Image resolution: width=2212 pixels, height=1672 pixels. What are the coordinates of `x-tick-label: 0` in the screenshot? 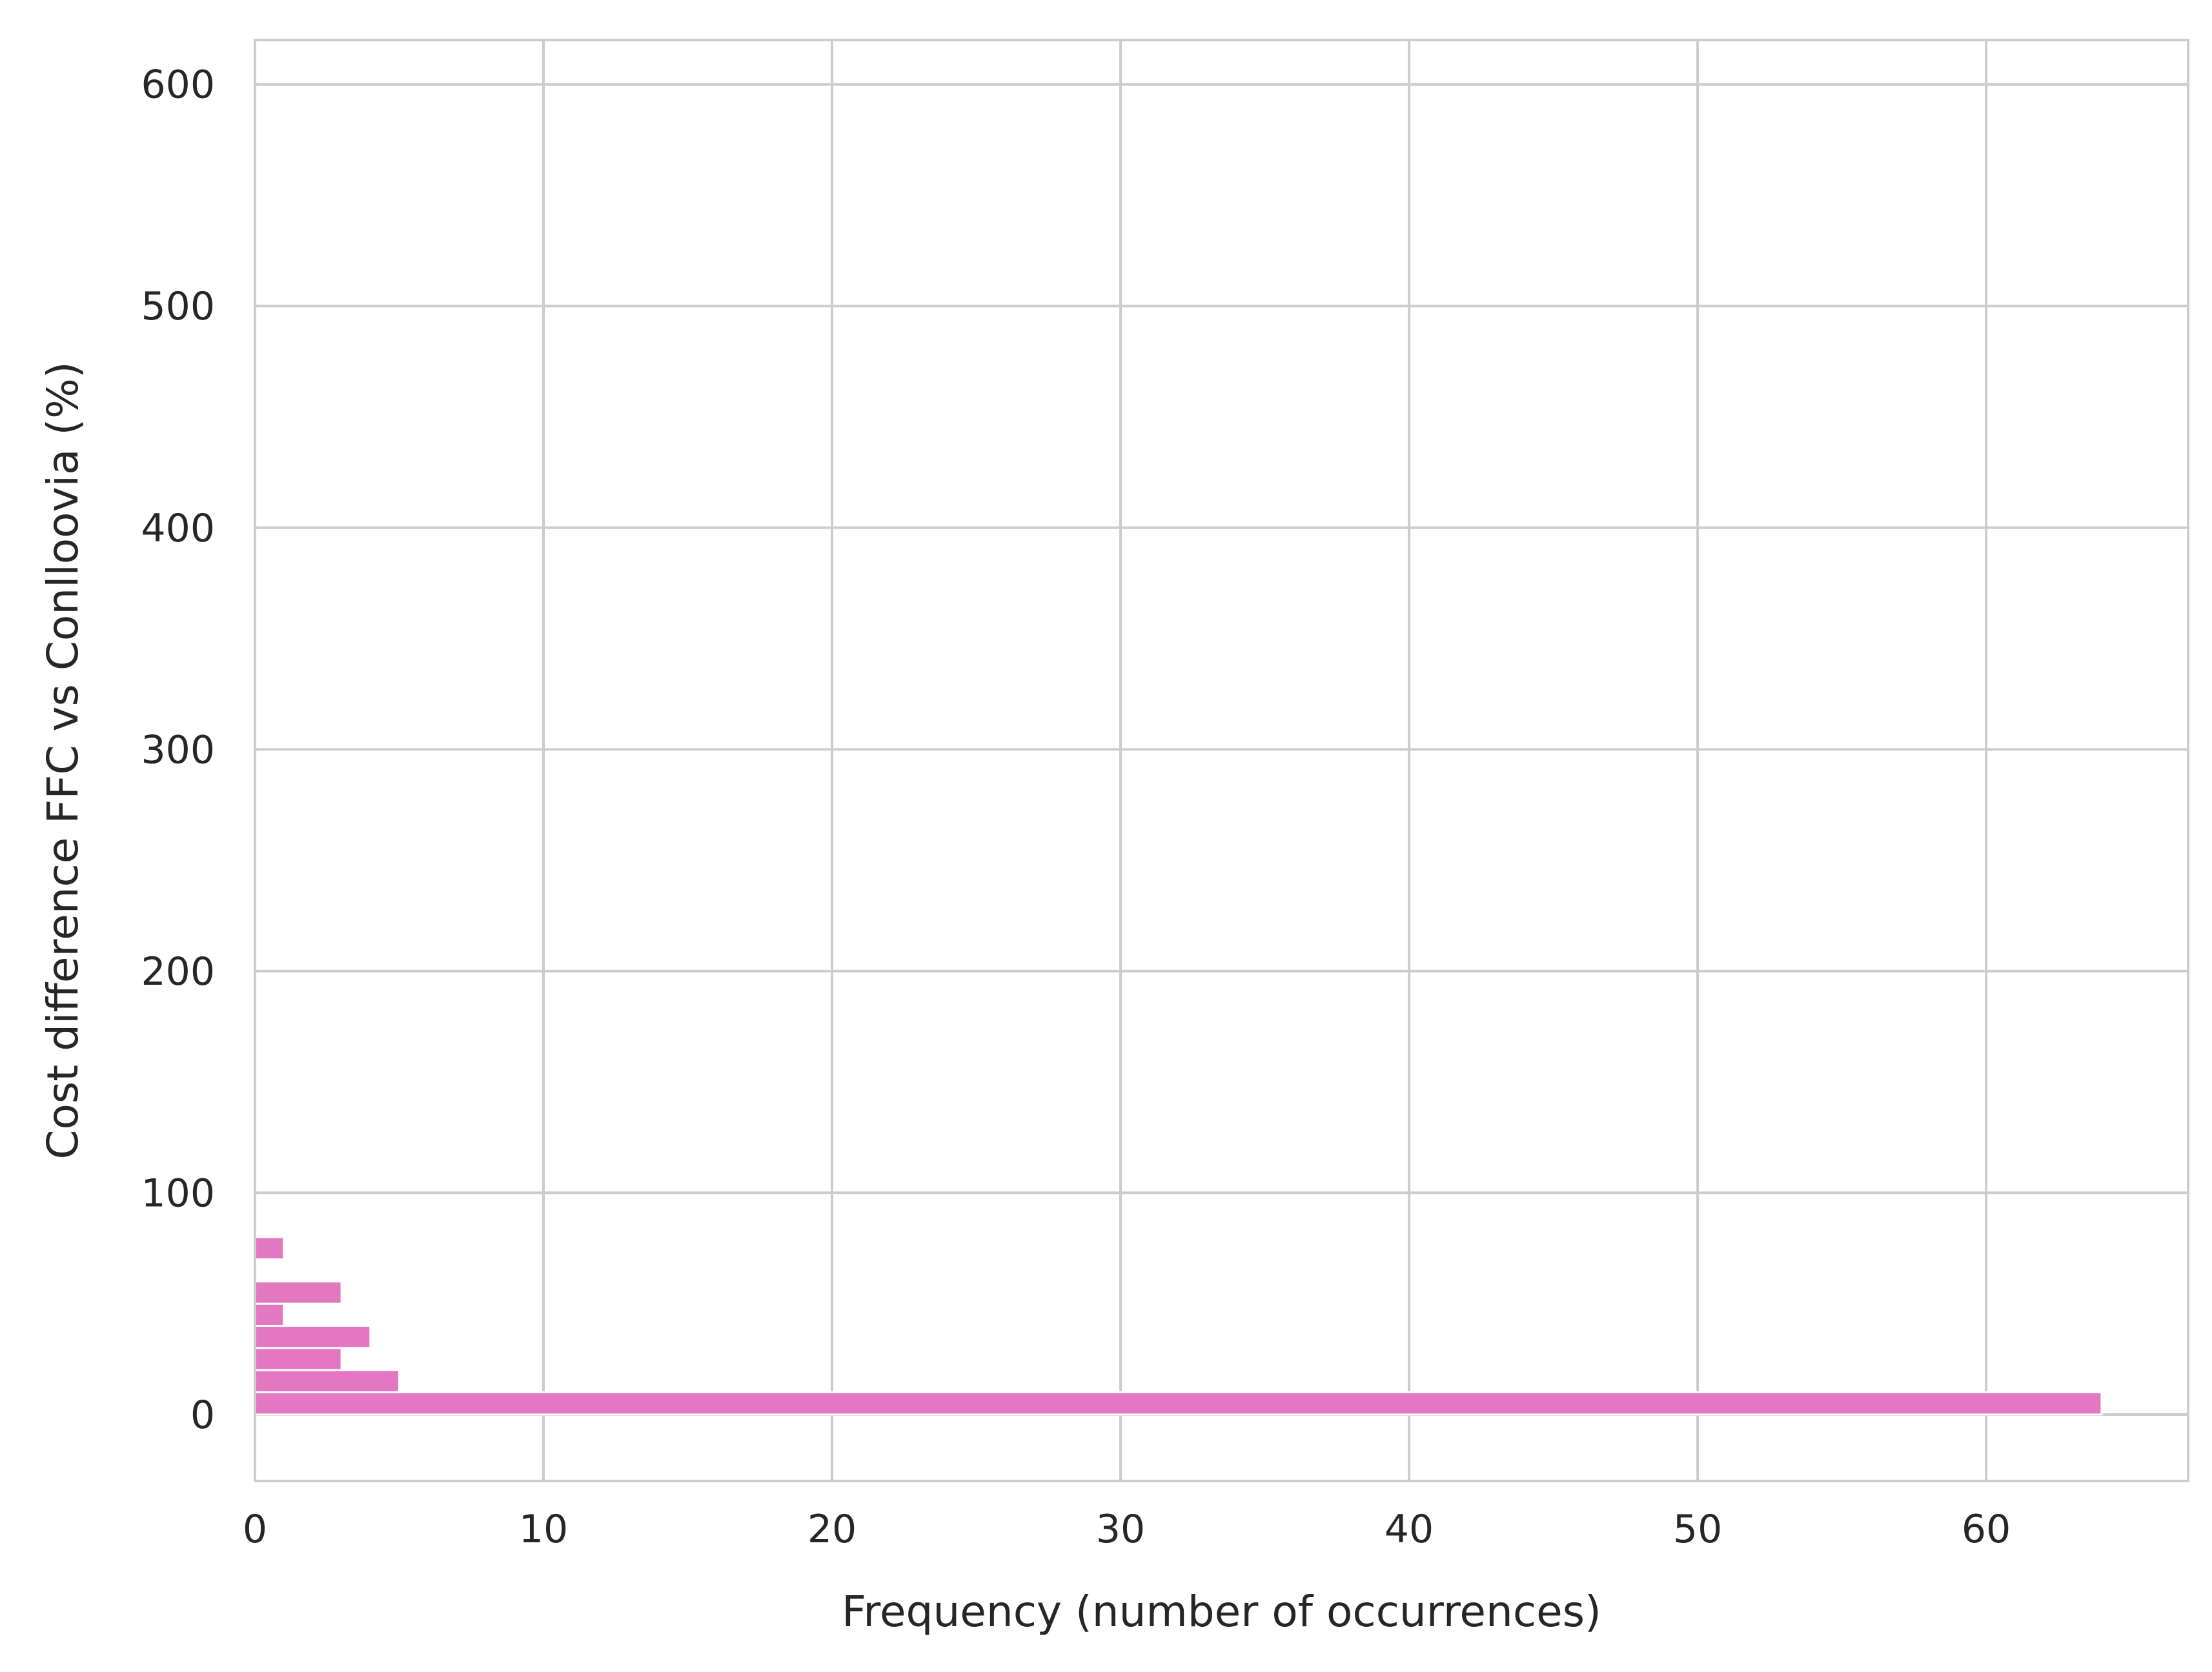 It's located at (255, 1530).